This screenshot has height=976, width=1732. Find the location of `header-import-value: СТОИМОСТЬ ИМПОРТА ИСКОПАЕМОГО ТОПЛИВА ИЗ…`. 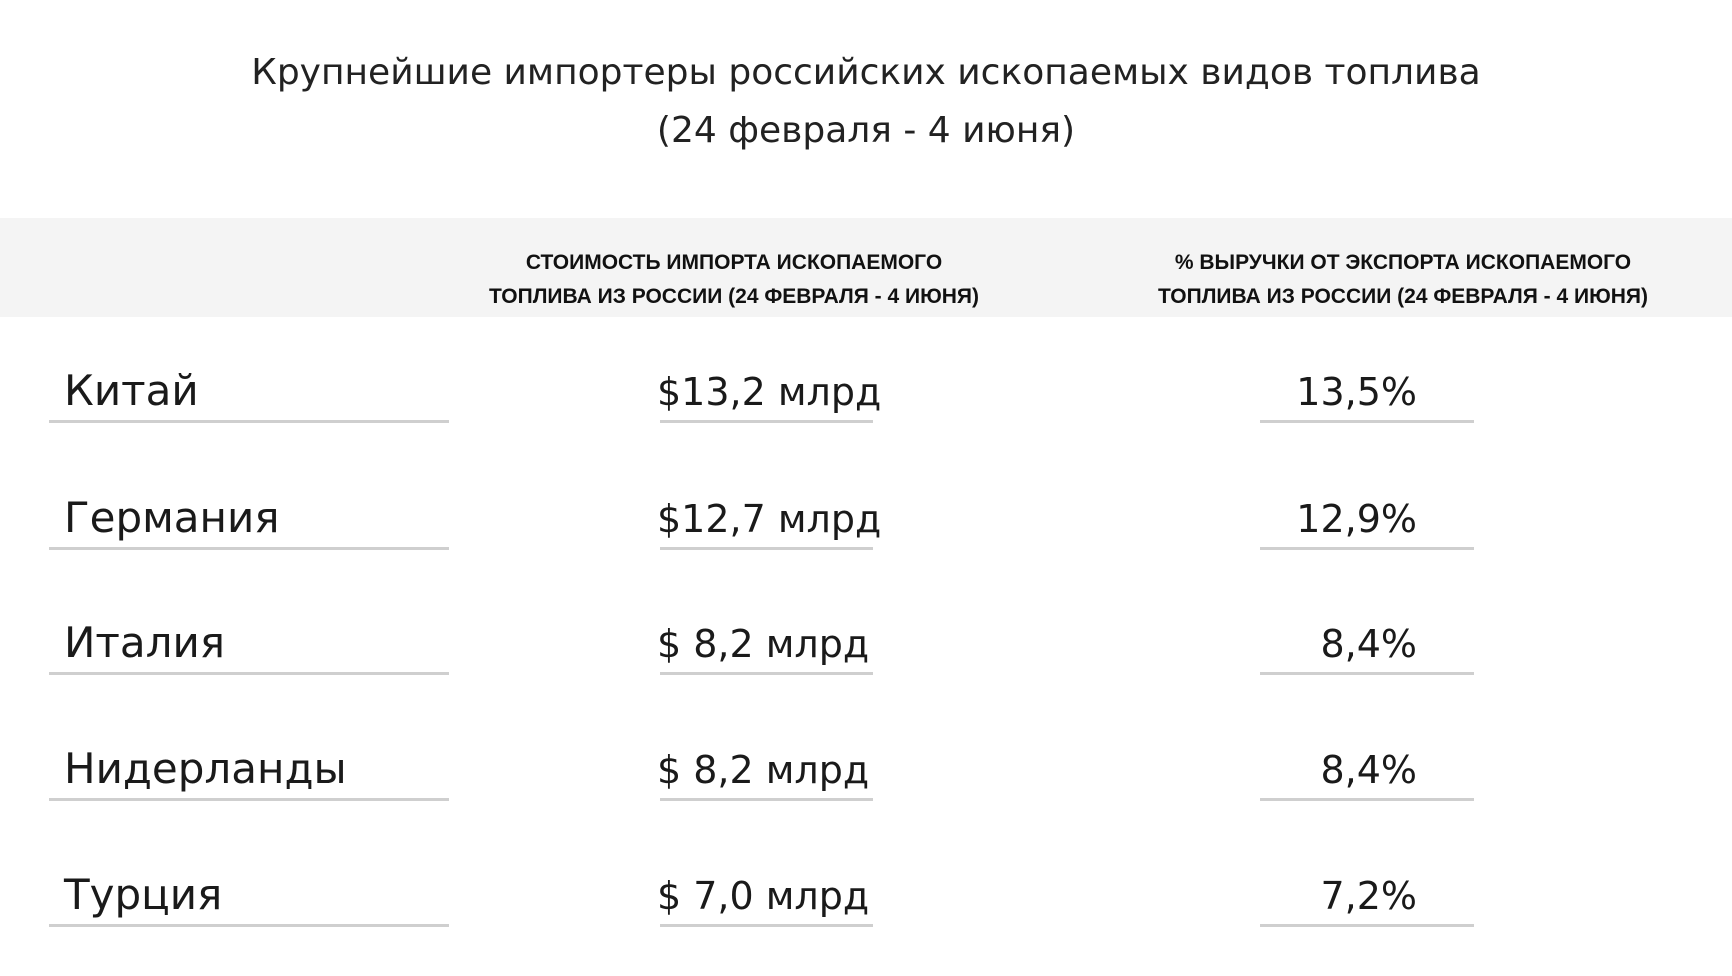

header-import-value: СТОИМОСТЬ ИМПОРТА ИСКОПАЕМОГО ТОПЛИВА ИЗ… is located at coordinates (734, 280).